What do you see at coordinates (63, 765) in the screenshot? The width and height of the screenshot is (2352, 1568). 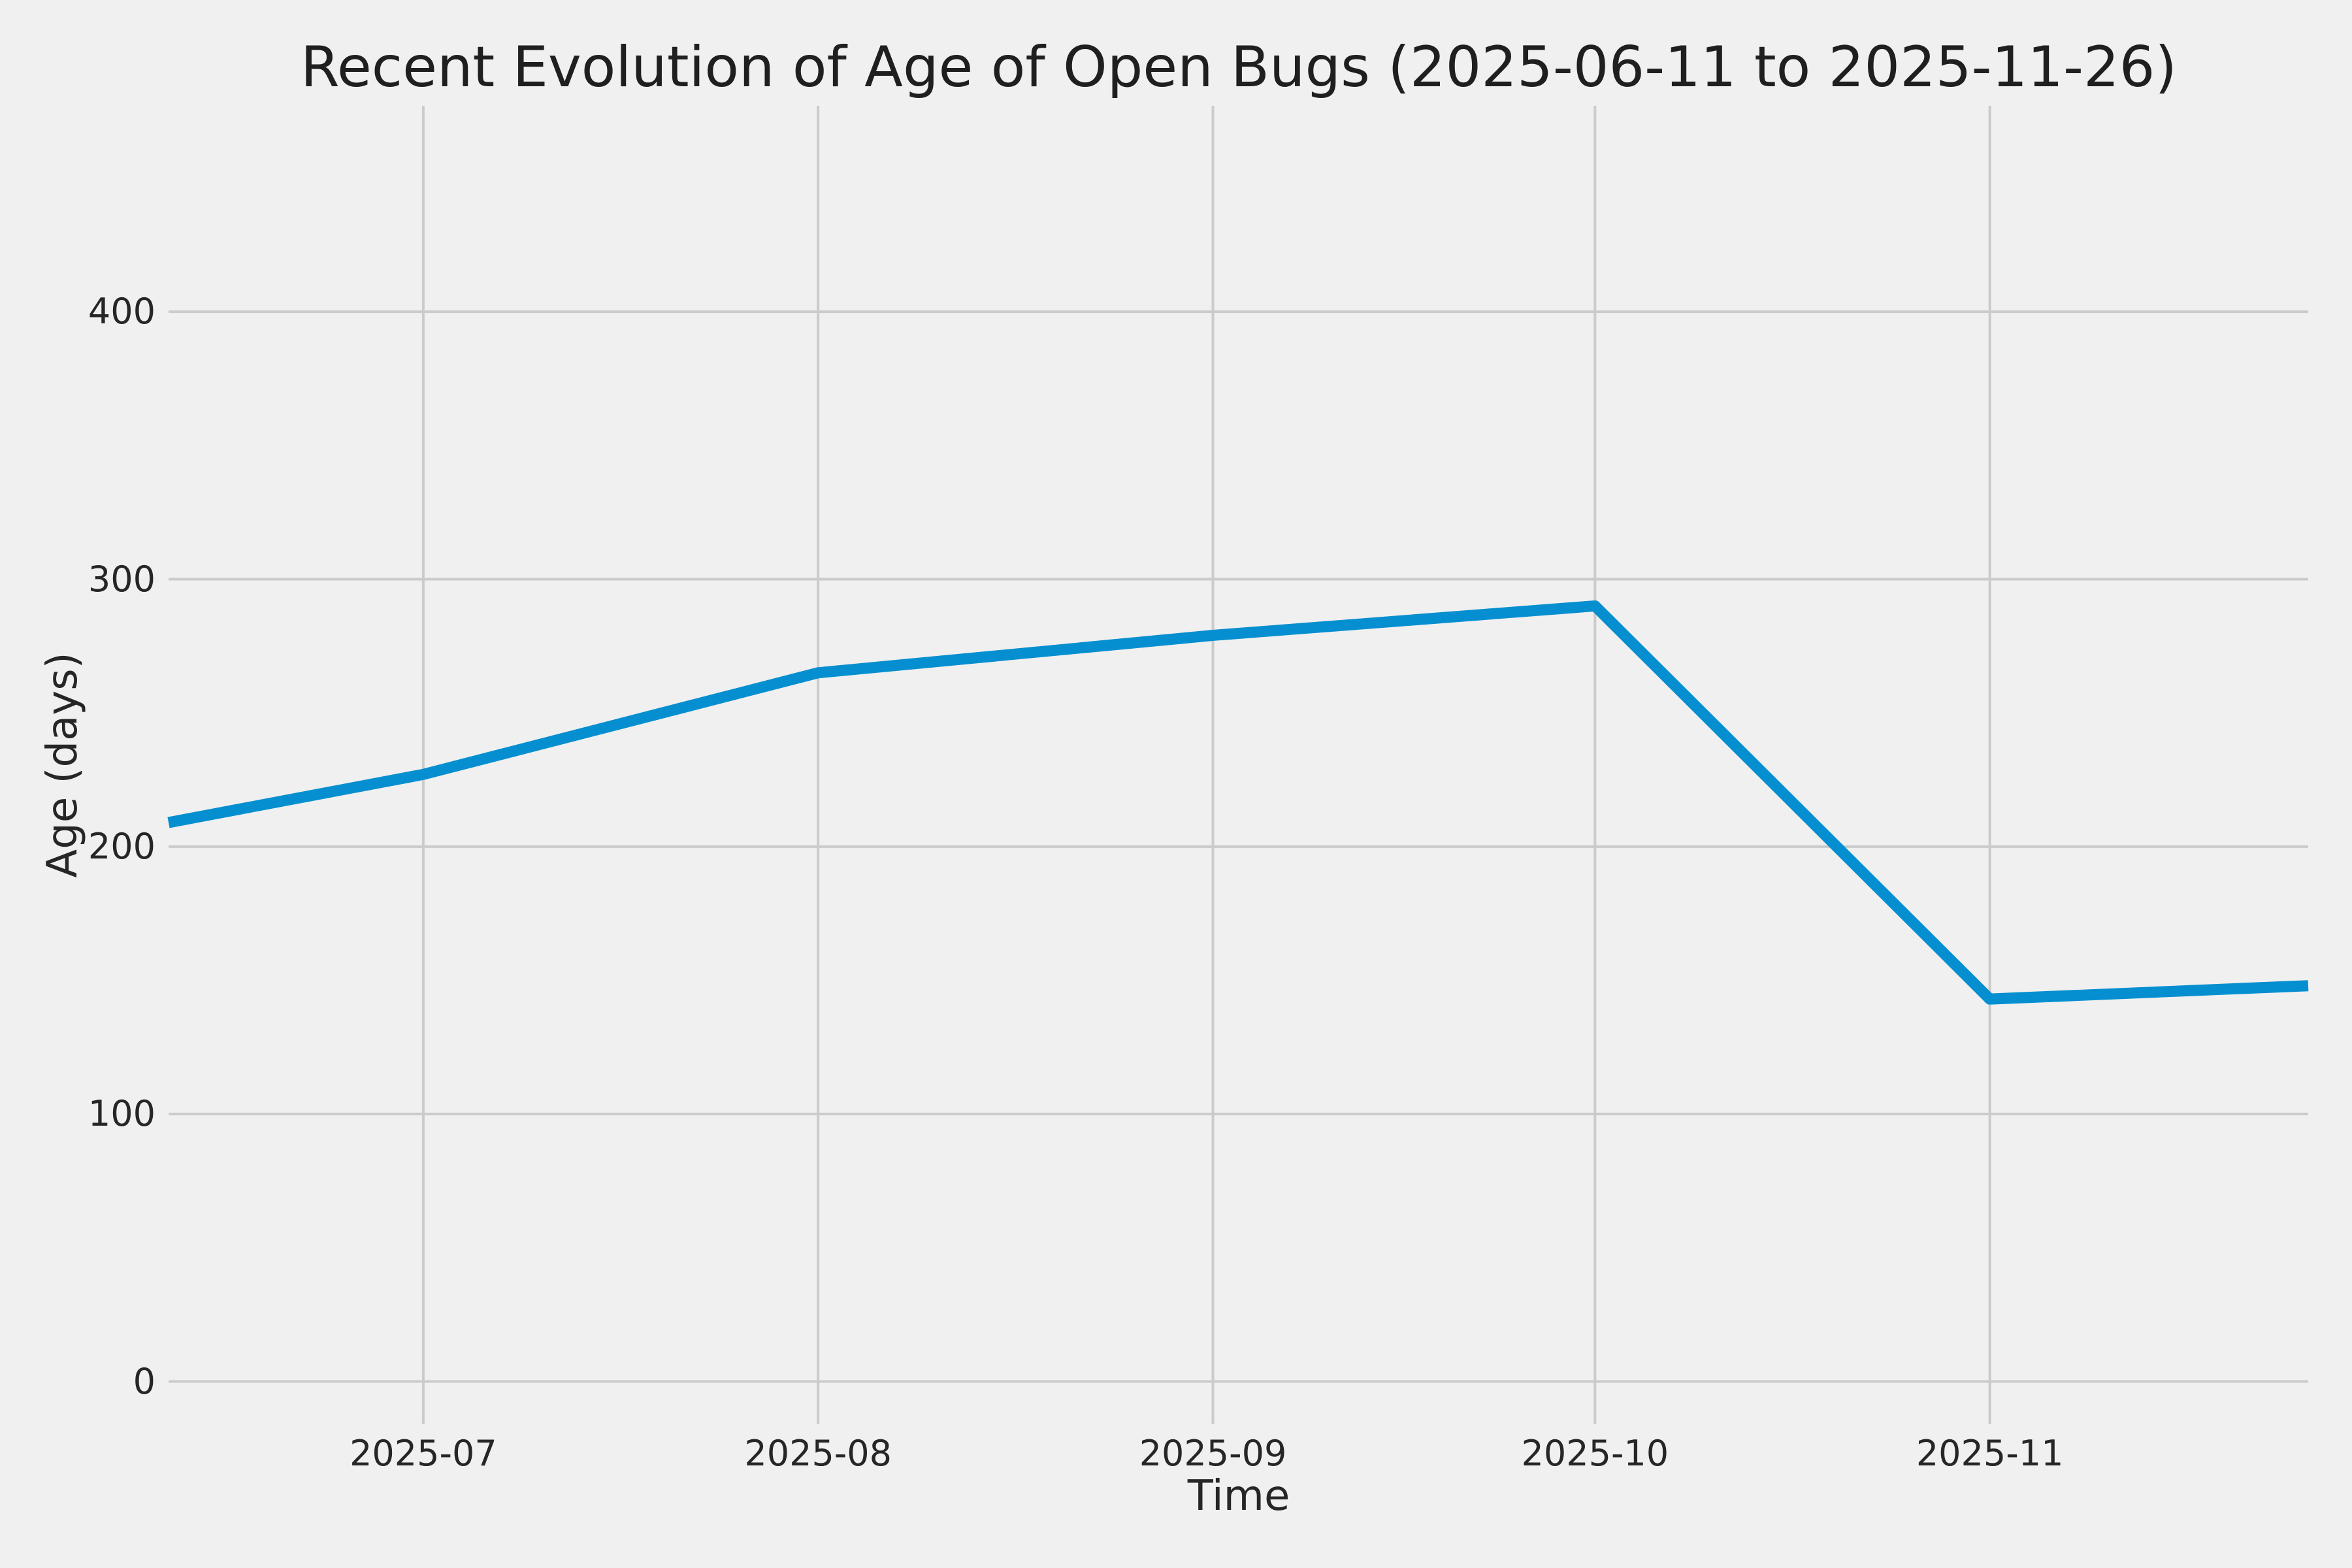 I see `y-axis-label: Age (days)` at bounding box center [63, 765].